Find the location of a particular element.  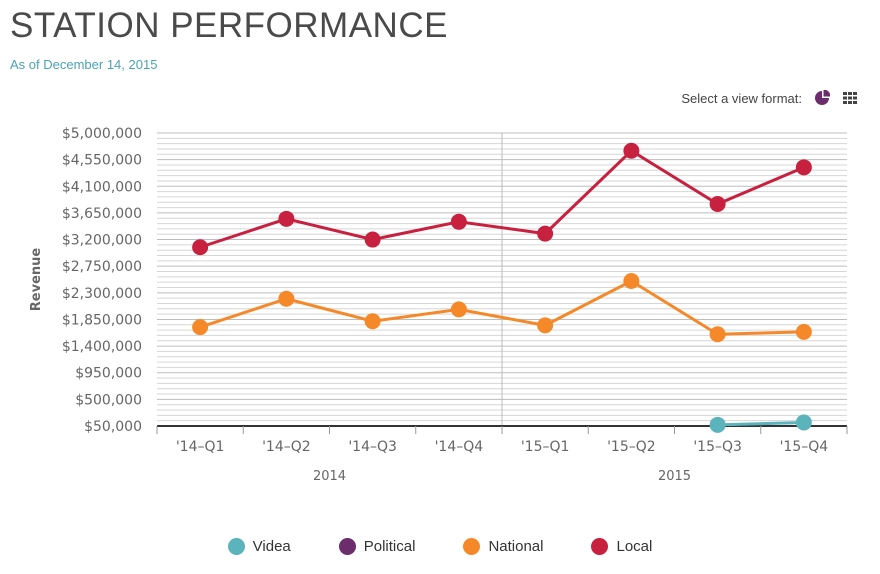

chart-legend: Videa Political National Local is located at coordinates (440, 546).